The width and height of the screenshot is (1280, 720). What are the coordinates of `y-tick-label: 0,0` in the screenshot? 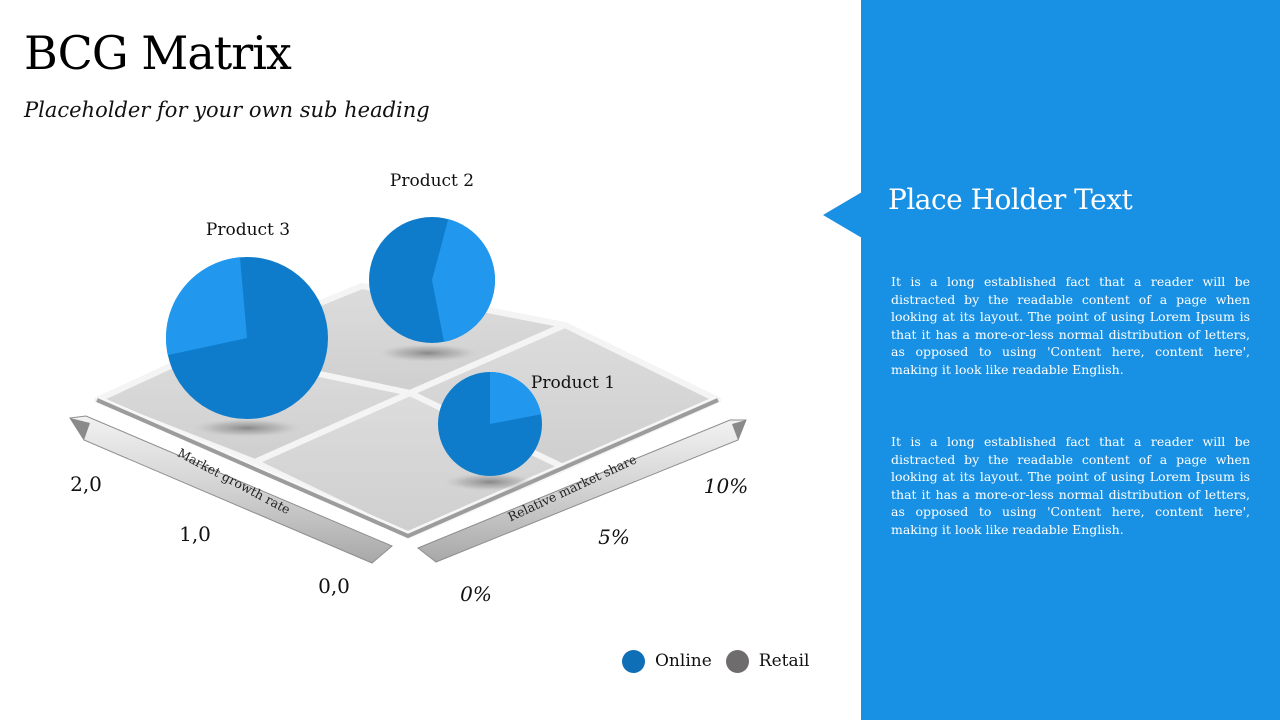 It's located at (334, 586).